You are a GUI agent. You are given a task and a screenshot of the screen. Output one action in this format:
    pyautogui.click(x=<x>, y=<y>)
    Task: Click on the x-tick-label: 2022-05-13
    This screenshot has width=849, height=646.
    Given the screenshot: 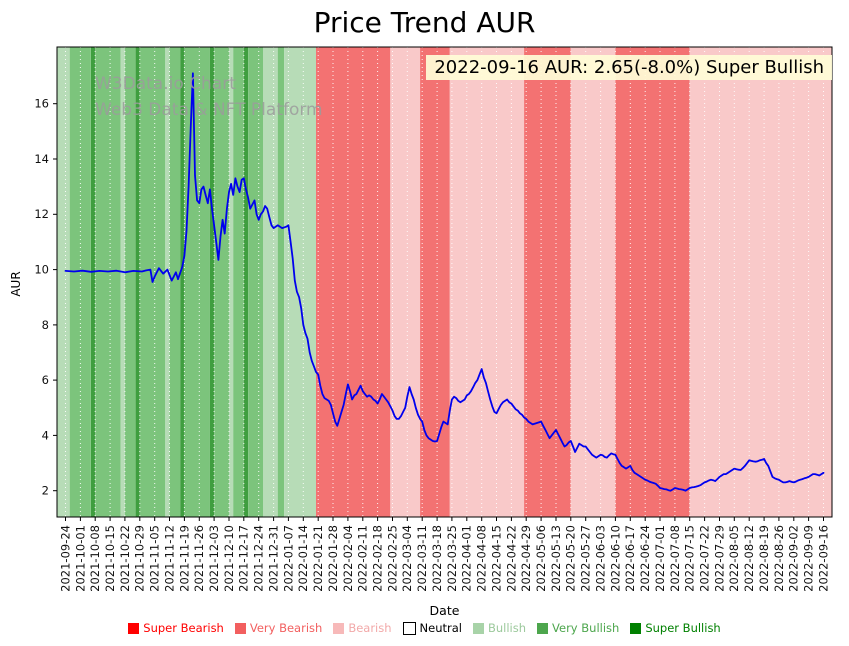 What is the action you would take?
    pyautogui.click(x=556, y=558)
    